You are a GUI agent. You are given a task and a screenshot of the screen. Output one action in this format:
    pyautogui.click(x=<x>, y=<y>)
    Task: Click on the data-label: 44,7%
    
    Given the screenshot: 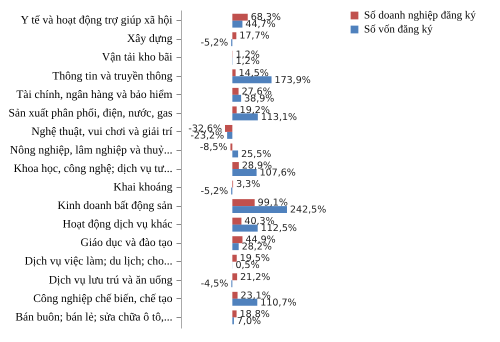 What is the action you would take?
    pyautogui.click(x=260, y=24)
    